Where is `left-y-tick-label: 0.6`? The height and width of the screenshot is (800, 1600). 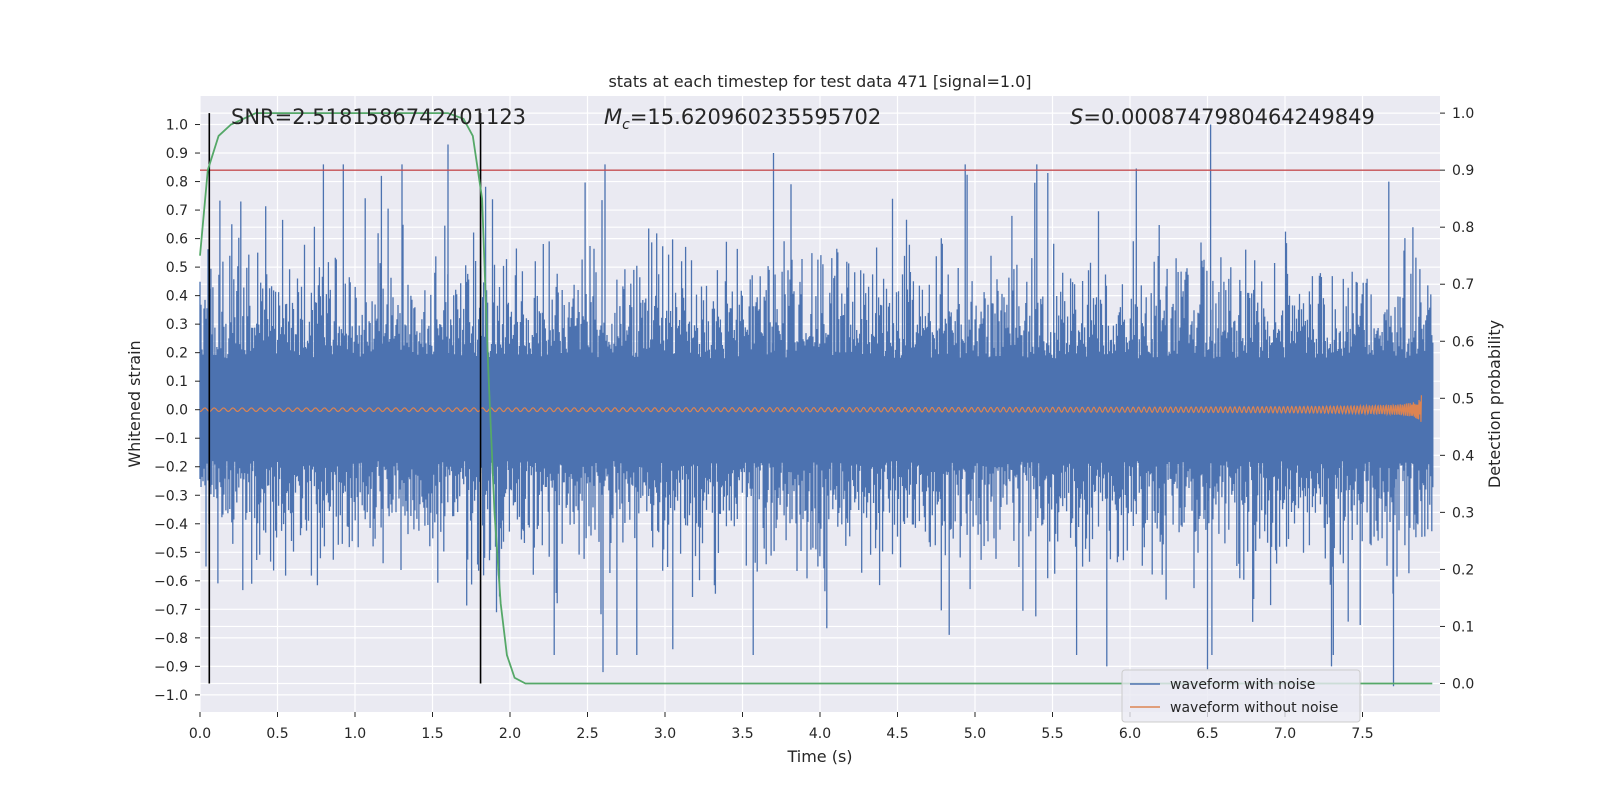
left-y-tick-label: 0.6 is located at coordinates (177, 240).